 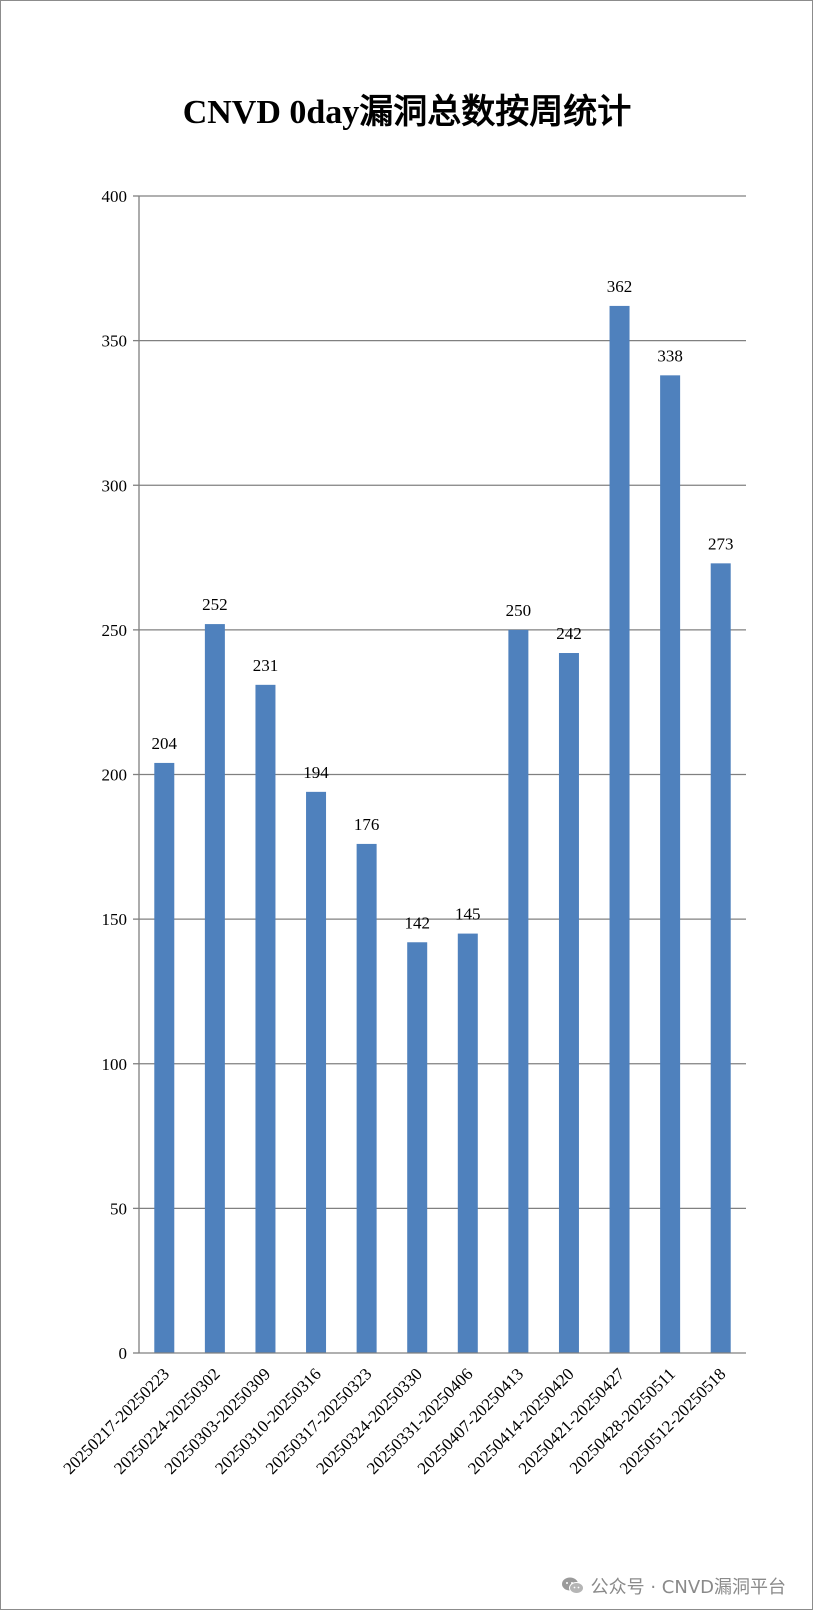 What do you see at coordinates (115, 341) in the screenshot?
I see `y-tick-label: 350` at bounding box center [115, 341].